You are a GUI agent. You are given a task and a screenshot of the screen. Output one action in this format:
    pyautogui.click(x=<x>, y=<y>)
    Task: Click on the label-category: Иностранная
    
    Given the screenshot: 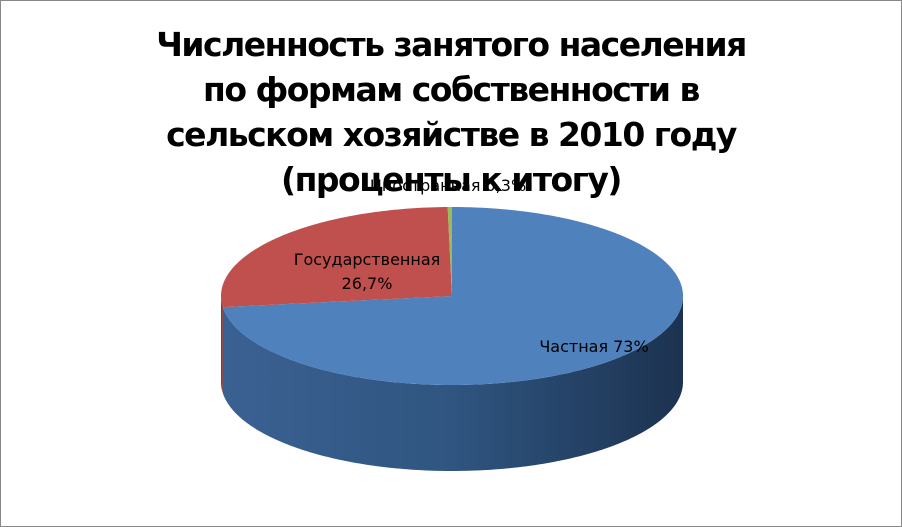 What is the action you would take?
    pyautogui.click(x=425, y=185)
    